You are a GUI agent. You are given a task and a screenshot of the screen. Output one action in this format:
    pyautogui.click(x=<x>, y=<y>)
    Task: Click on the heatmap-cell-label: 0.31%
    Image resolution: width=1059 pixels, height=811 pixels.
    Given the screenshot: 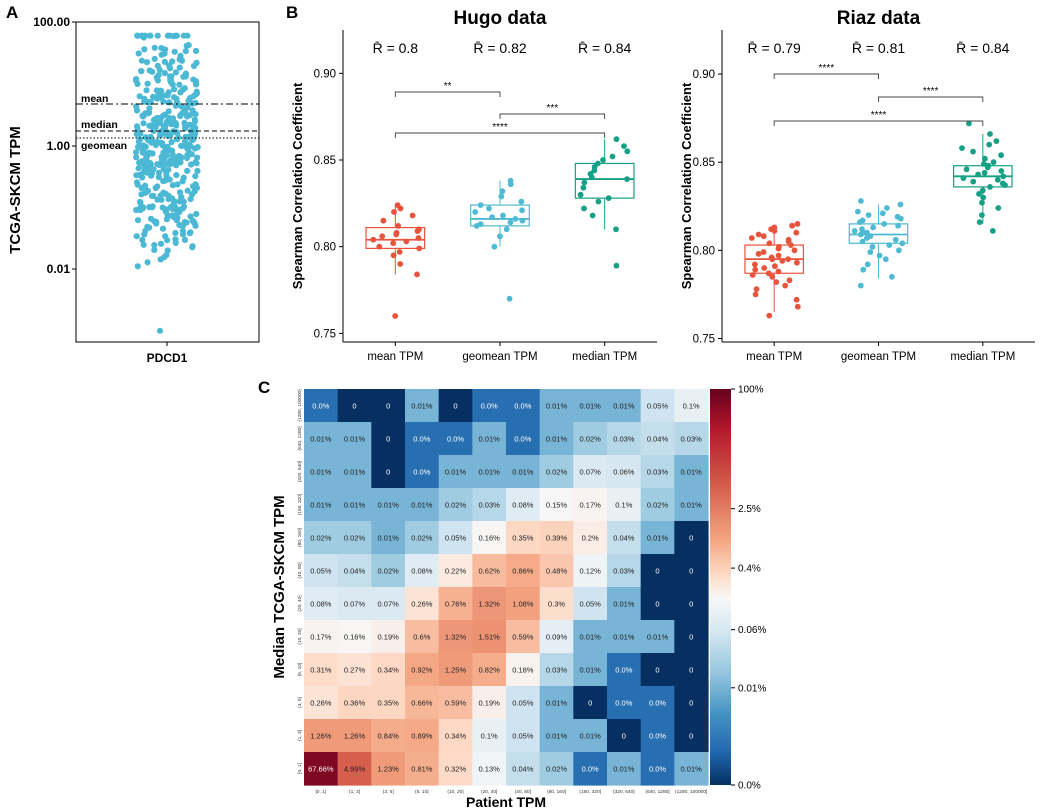 What is the action you would take?
    pyautogui.click(x=321, y=670)
    